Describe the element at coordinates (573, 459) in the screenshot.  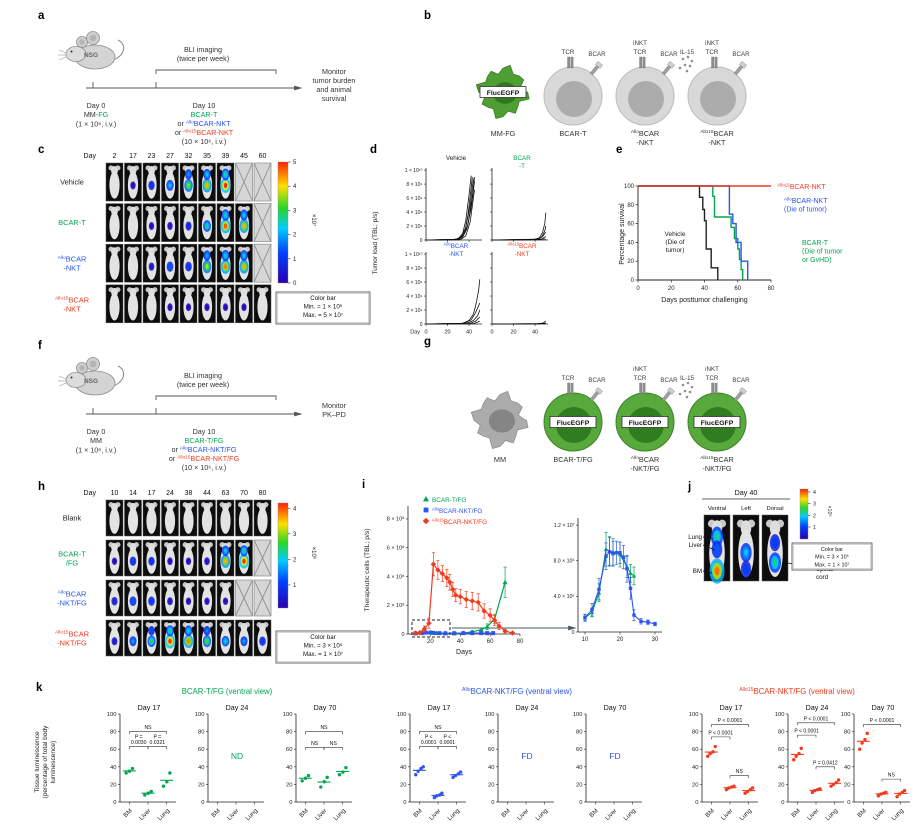
I see `svg-text: BCAR-T/FG` at that location.